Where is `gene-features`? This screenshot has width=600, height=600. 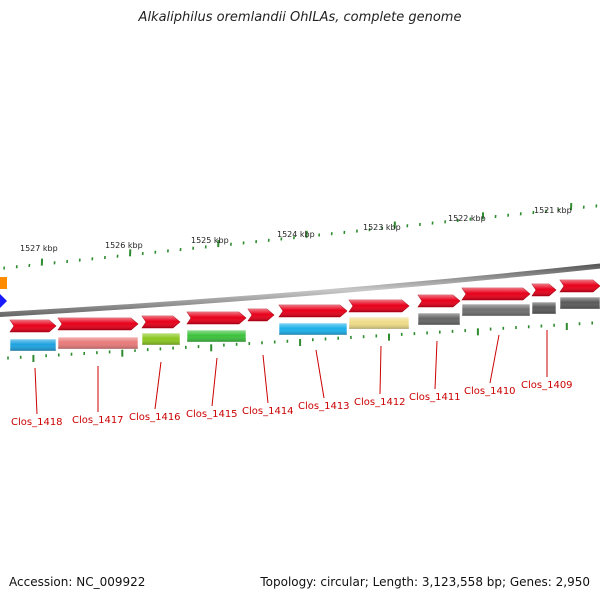
gene-features is located at coordinates (304, 315).